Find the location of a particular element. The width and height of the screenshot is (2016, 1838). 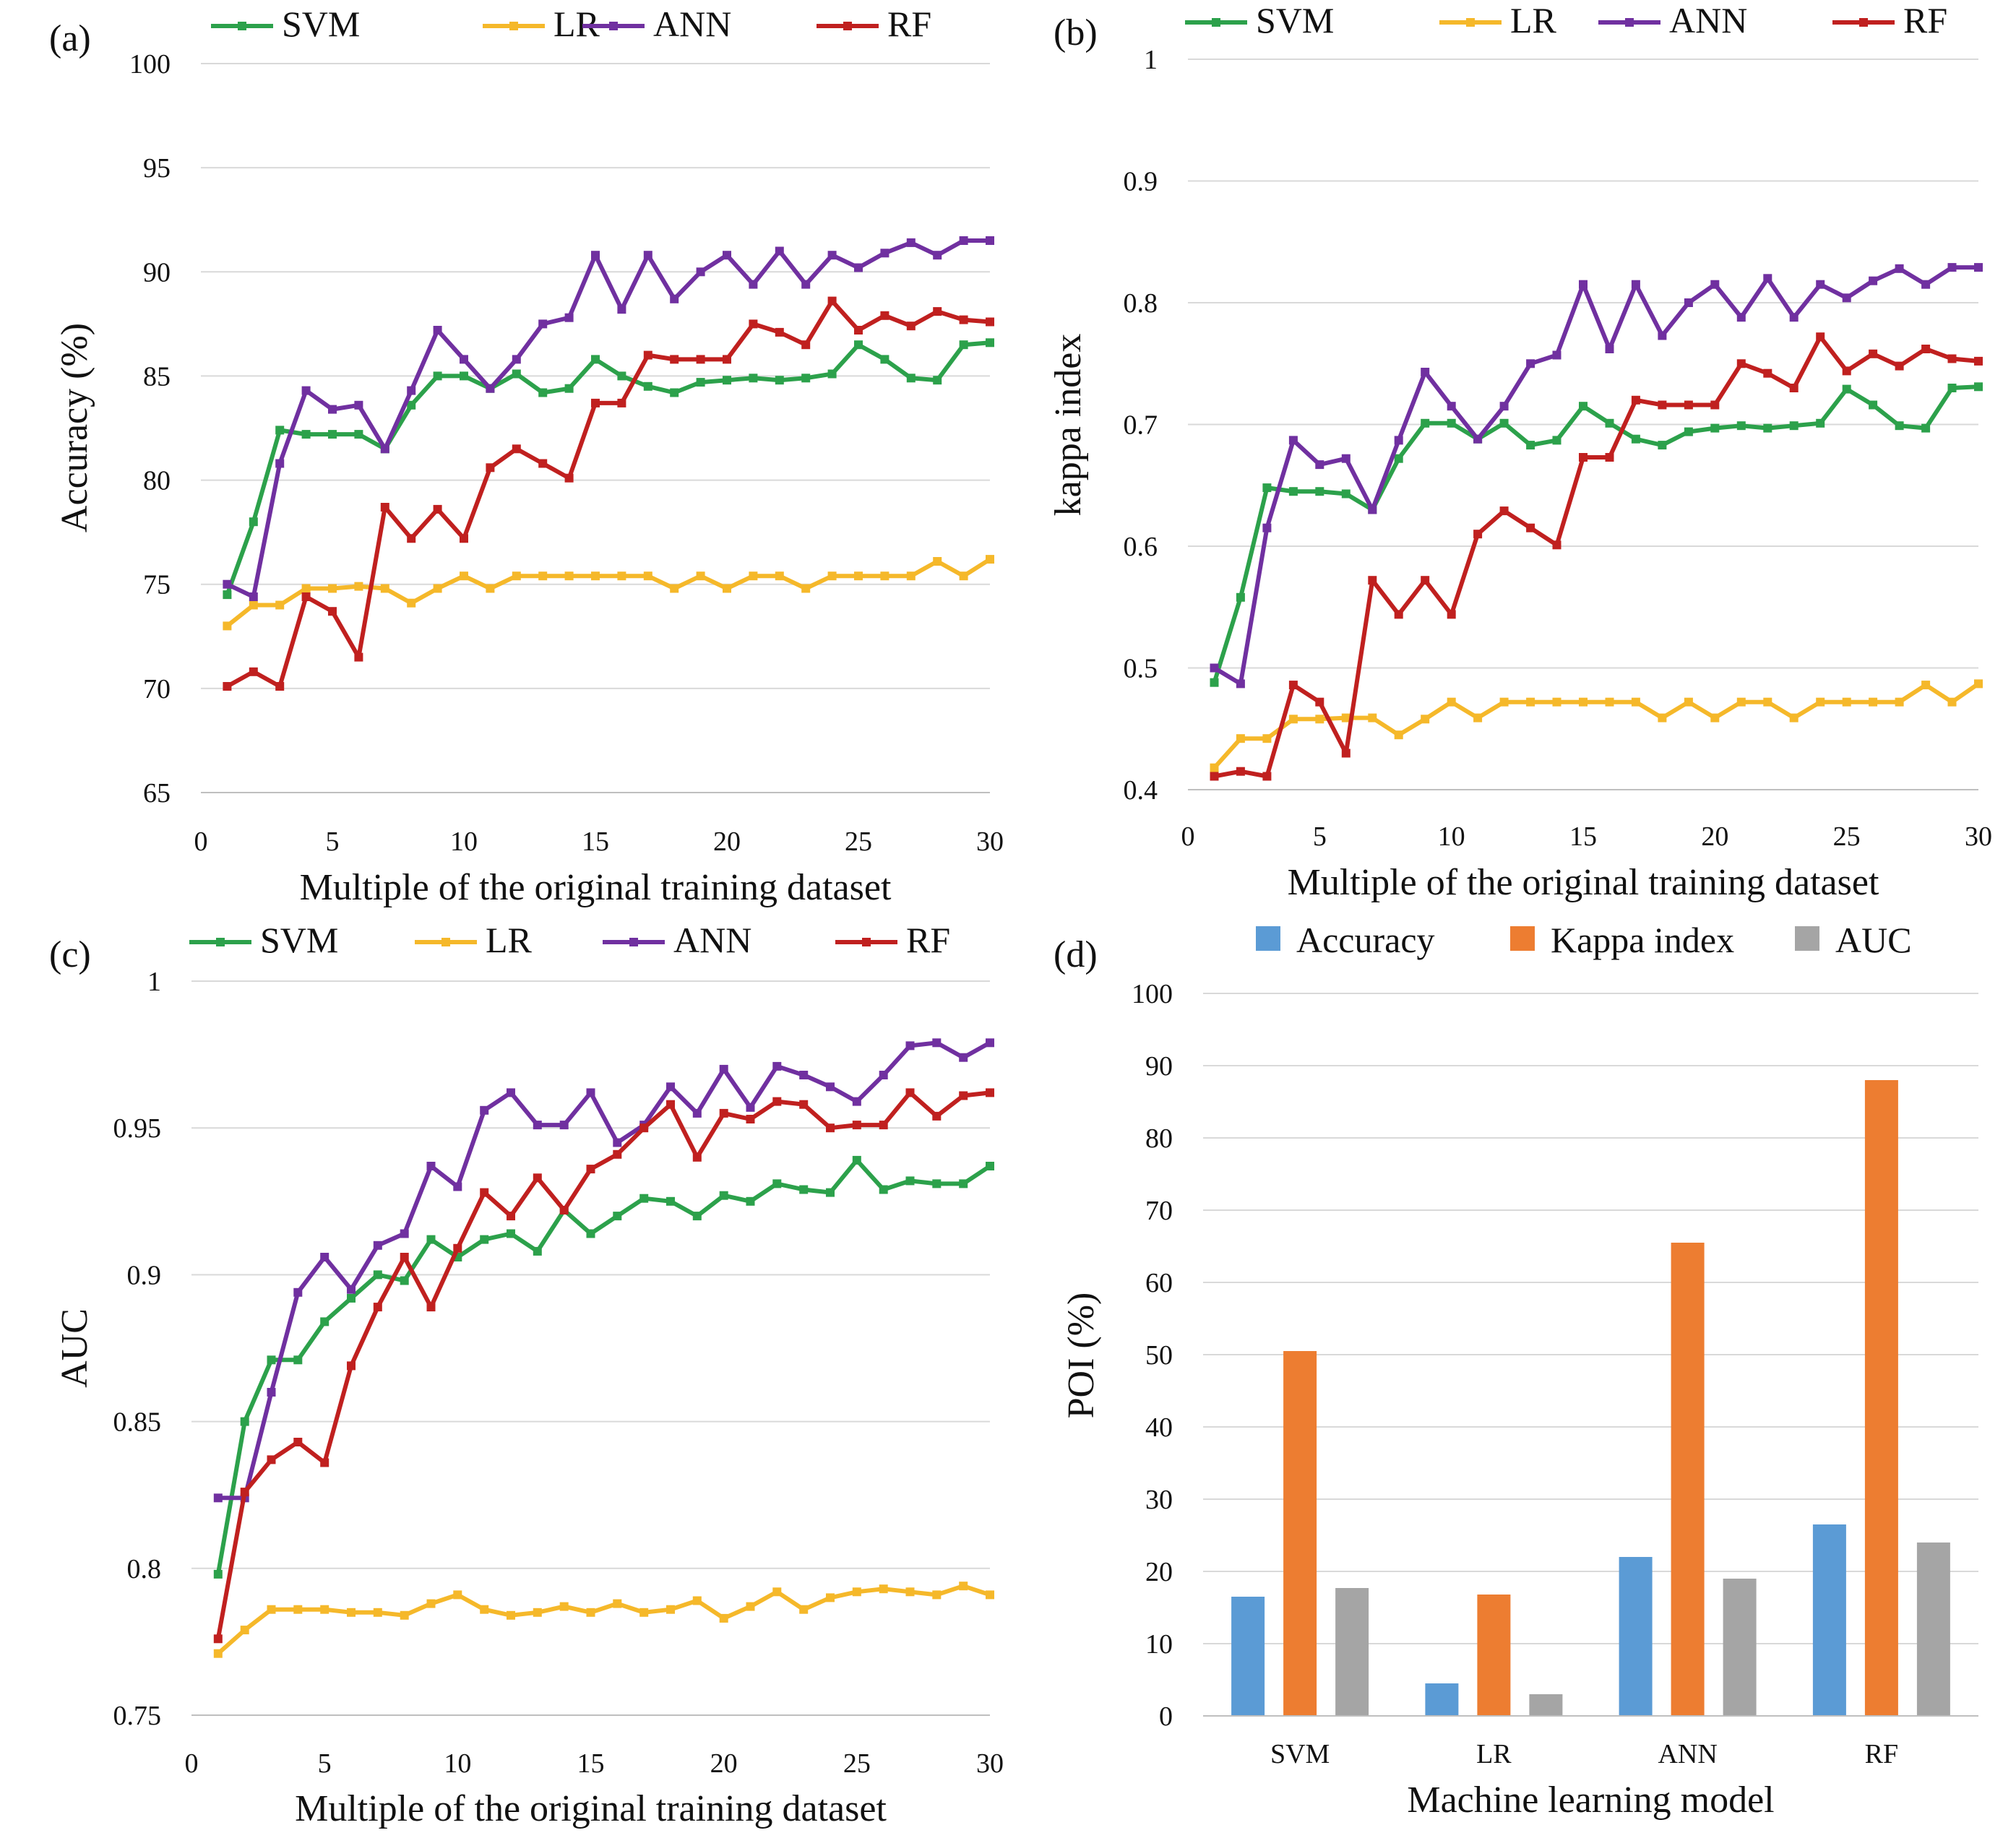

bar-auc-ann is located at coordinates (1740, 1647).